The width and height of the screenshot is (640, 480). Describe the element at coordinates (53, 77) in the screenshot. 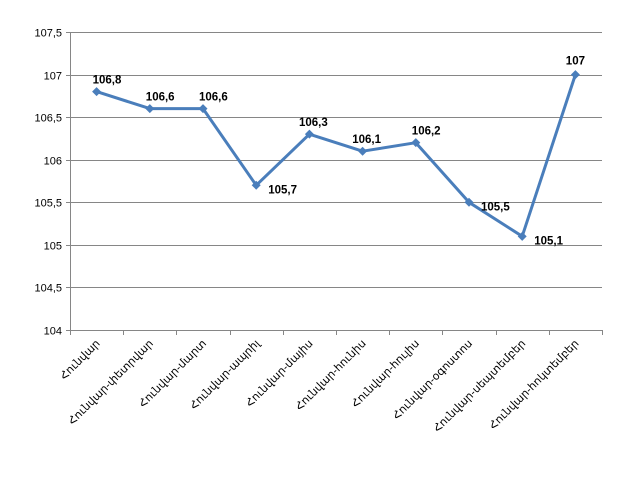

I see `y-tick-label: 107` at that location.